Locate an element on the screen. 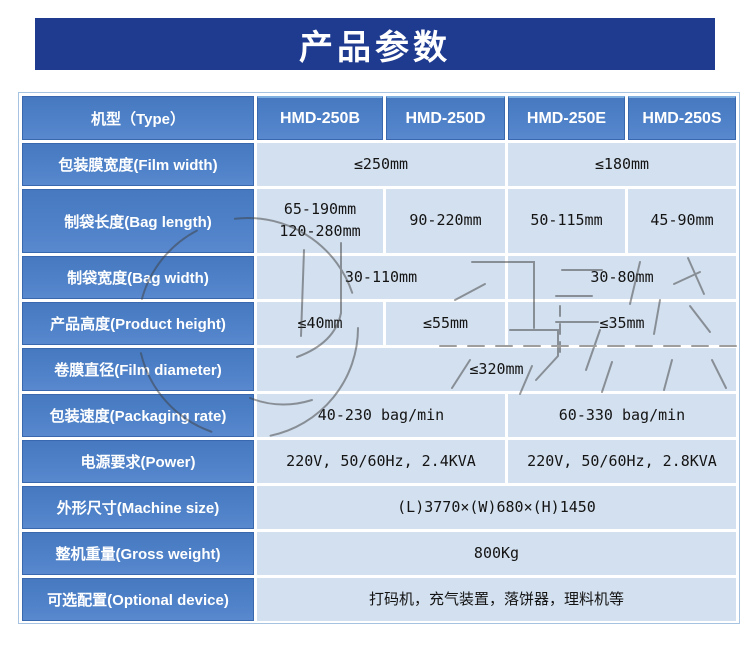  spec-value-cell: ≤250mm is located at coordinates (381, 164).